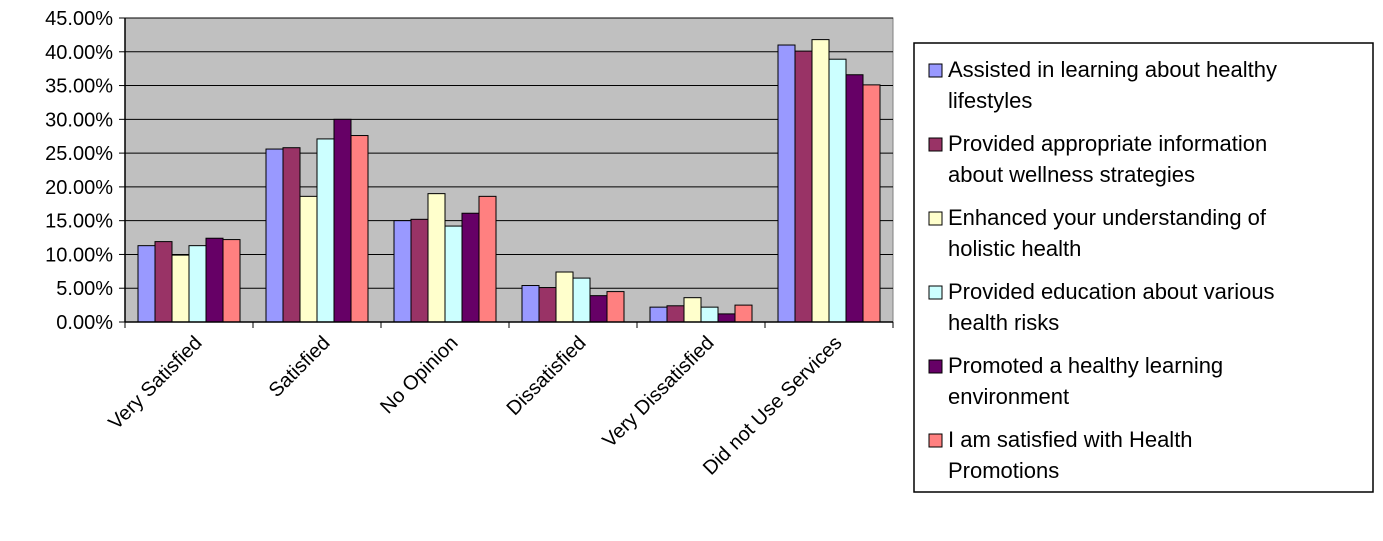 The image size is (1383, 541). Describe the element at coordinates (1111, 291) in the screenshot. I see `legend-entry-text: Provided education about various` at that location.